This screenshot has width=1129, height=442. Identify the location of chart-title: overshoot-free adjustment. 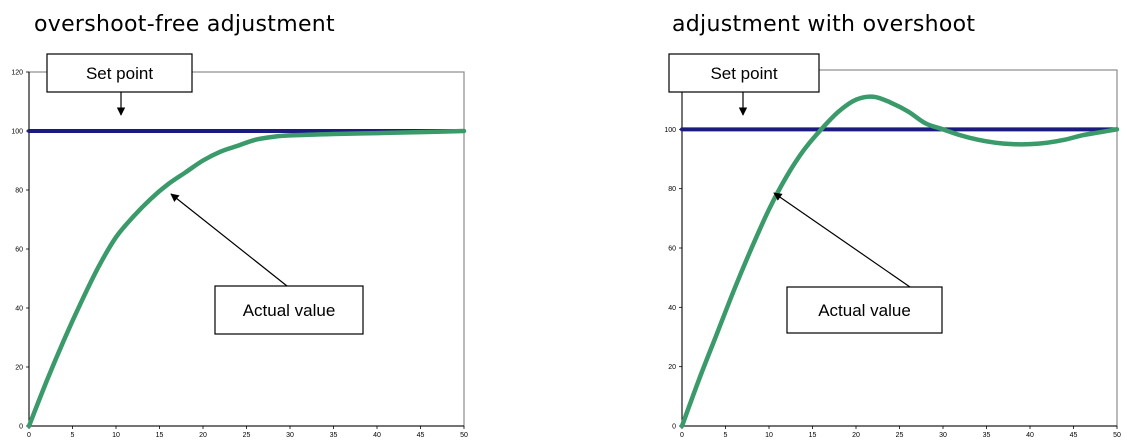
(184, 24).